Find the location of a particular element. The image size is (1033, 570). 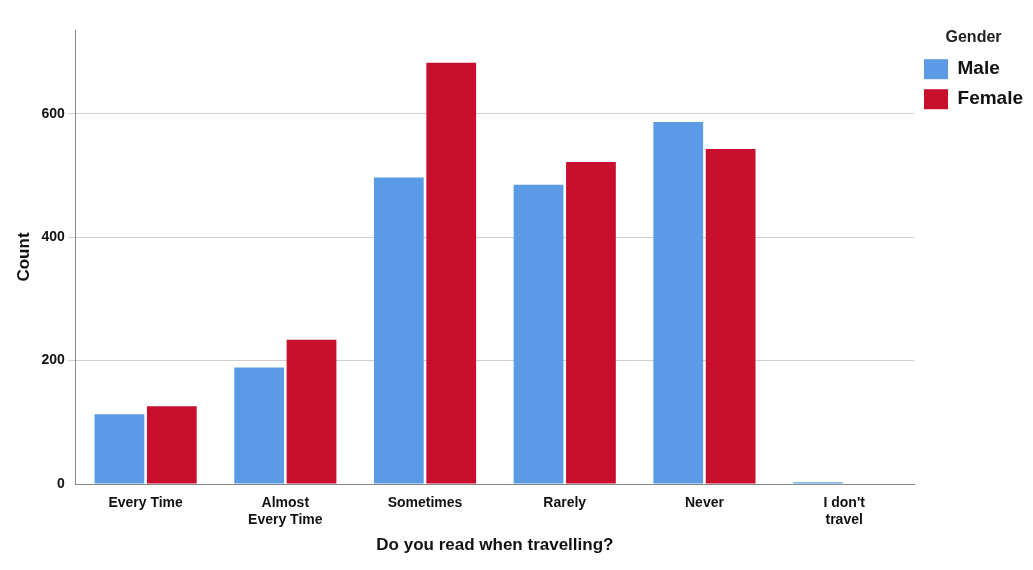

x-tick-label: I don't travel is located at coordinates (844, 511).